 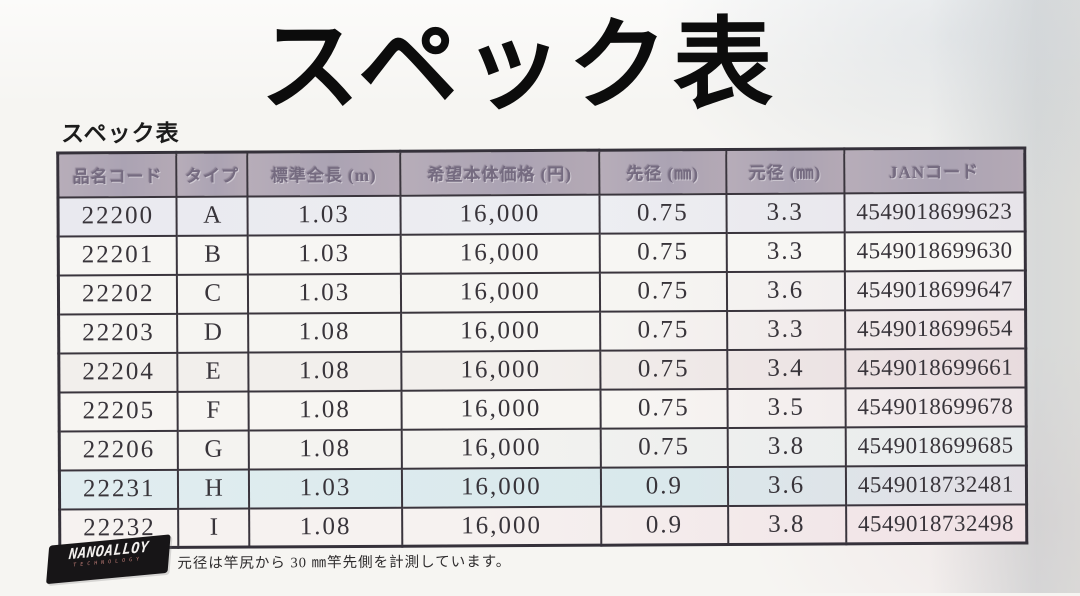 I want to click on column-header-4: 先径 (㎜), so click(x=663, y=172).